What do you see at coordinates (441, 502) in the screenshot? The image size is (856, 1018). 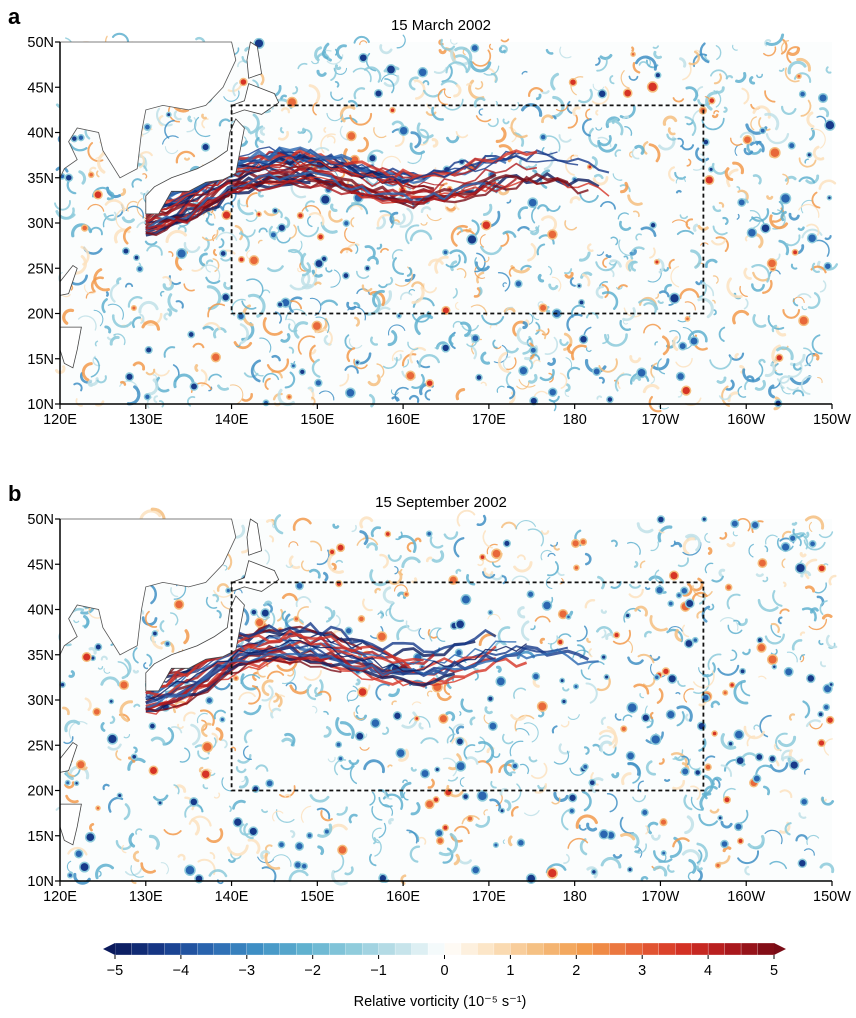 I see `panel-b-title: 15 September 2002` at bounding box center [441, 502].